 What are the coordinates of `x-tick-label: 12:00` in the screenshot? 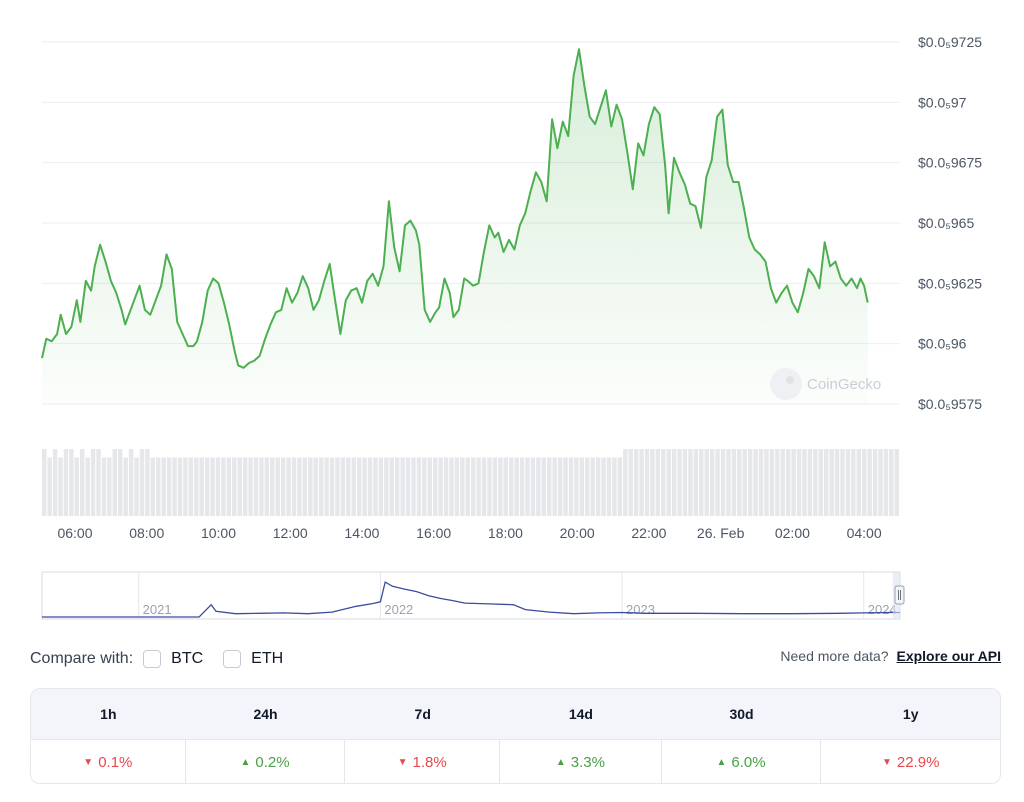 It's located at (290, 533).